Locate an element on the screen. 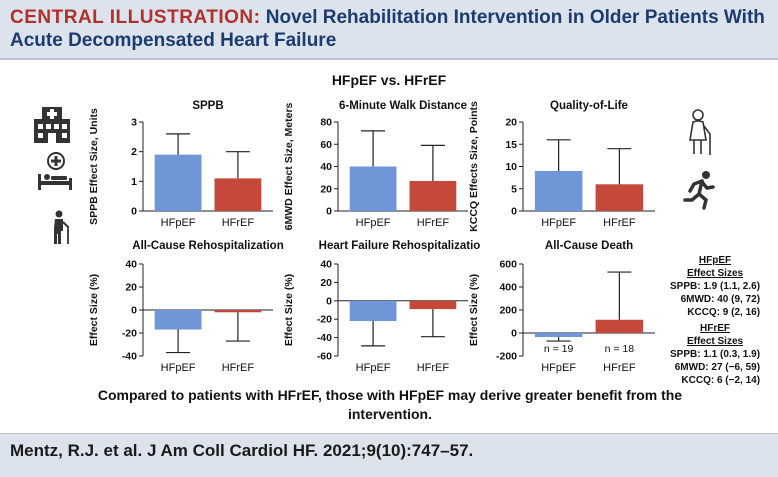  hfrehosp-ytick-label: 40 is located at coordinates (326, 265).